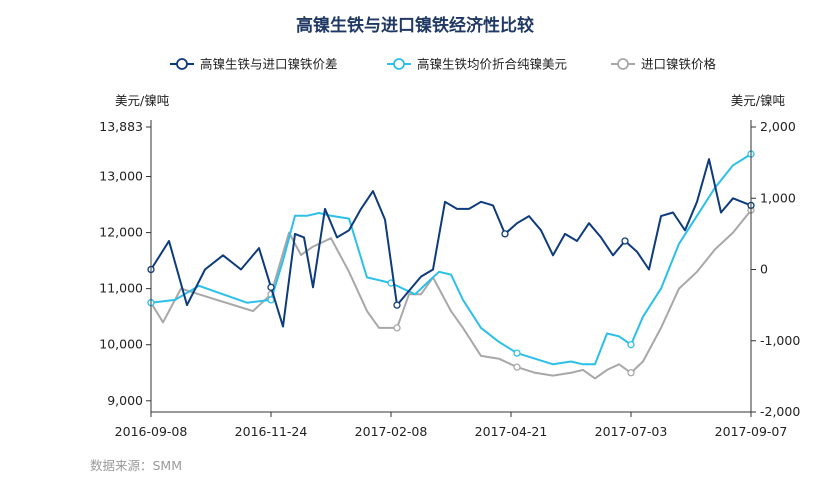  What do you see at coordinates (631, 431) in the screenshot?
I see `x-tick-label: 2017-07-03` at bounding box center [631, 431].